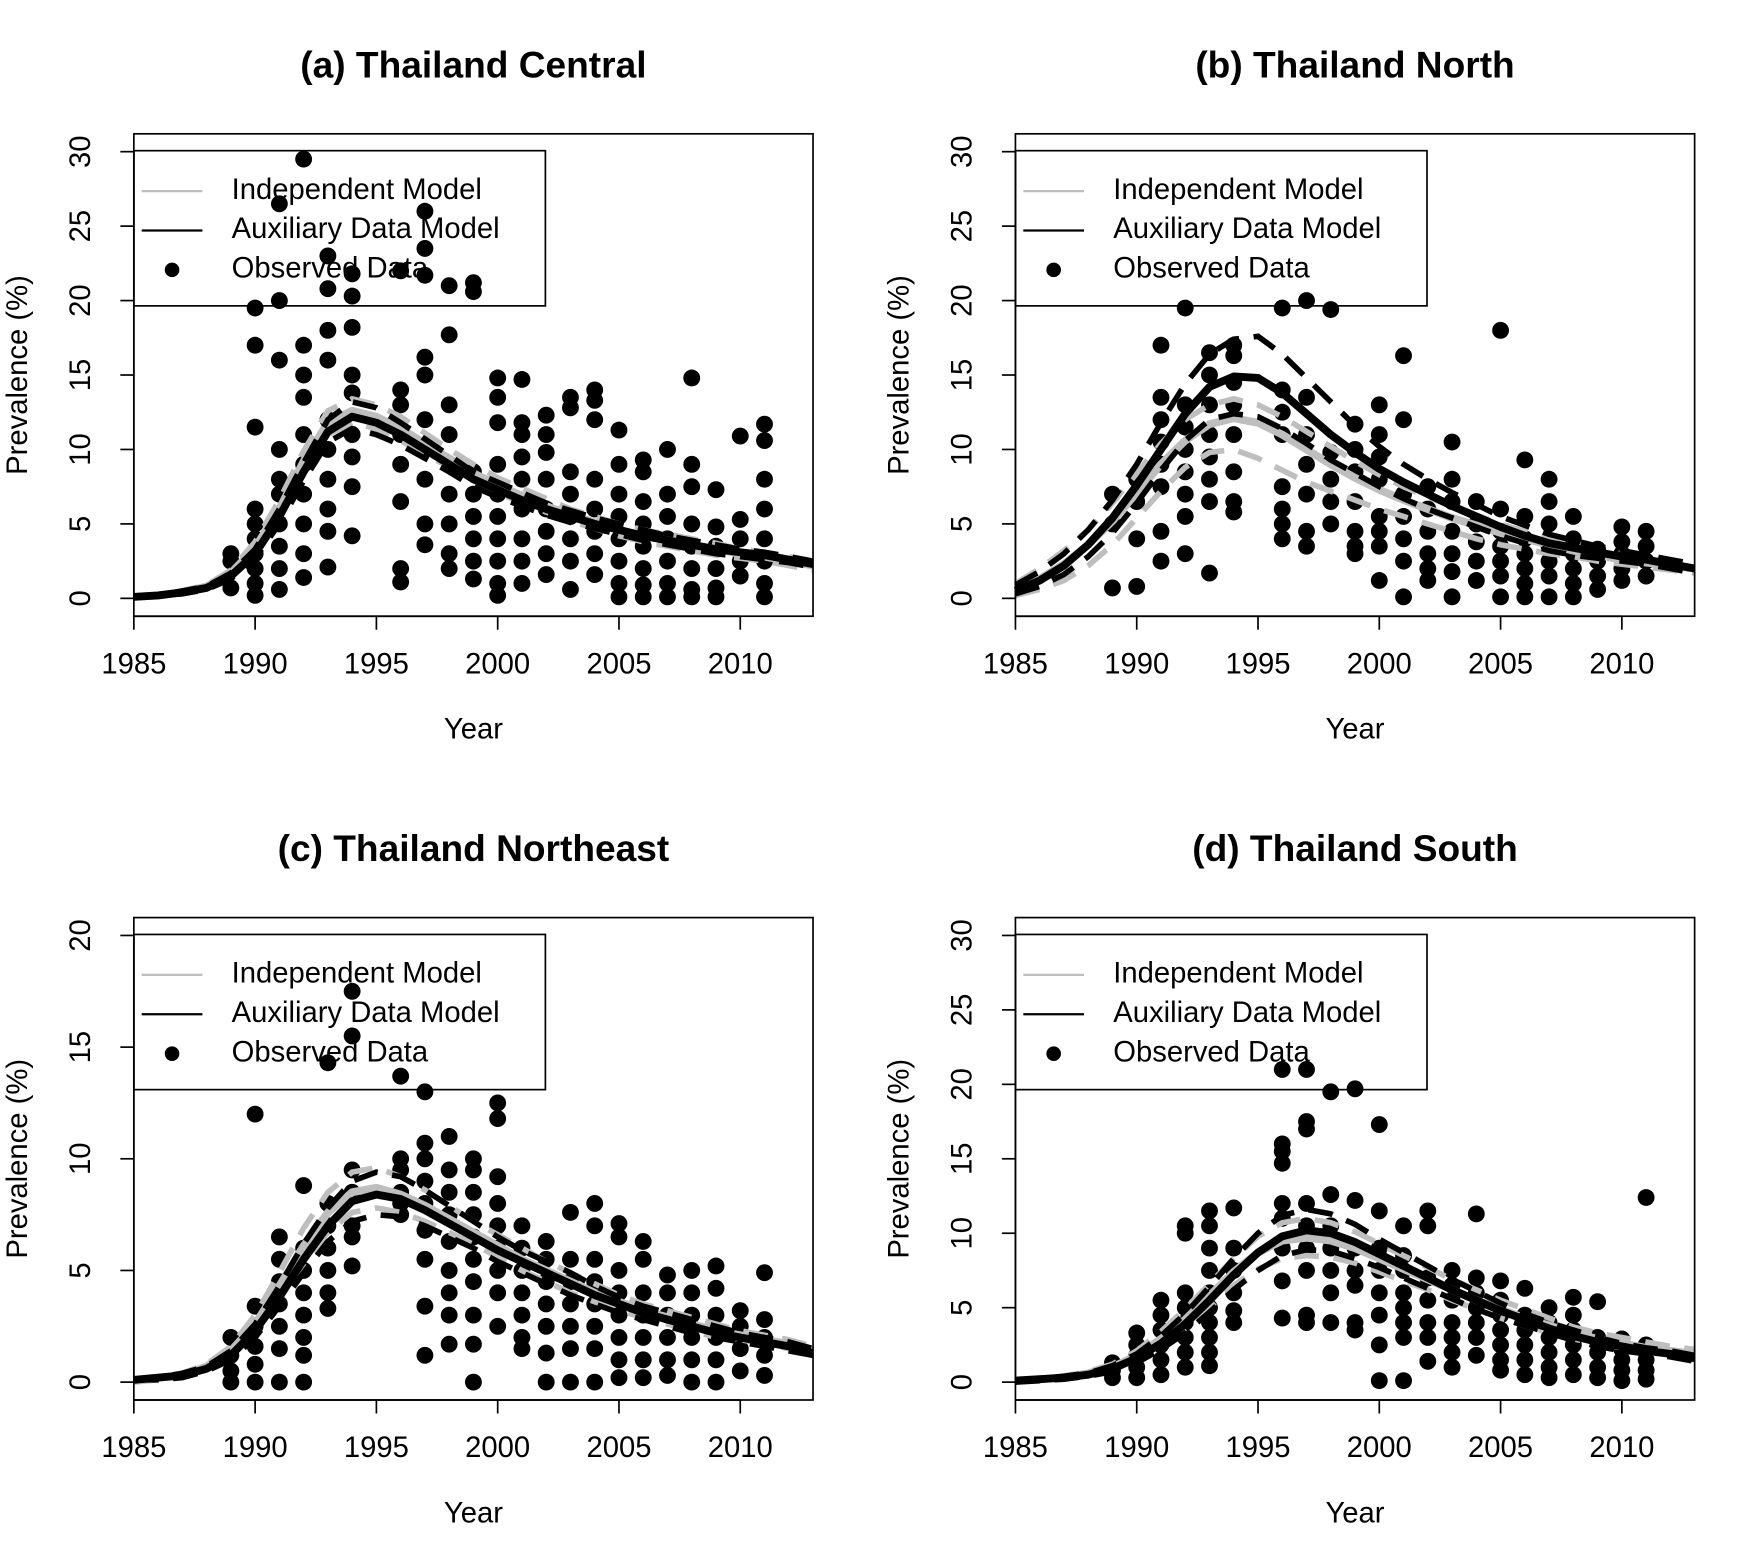 This screenshot has width=1743, height=1550. Describe the element at coordinates (133, 1448) in the screenshot. I see `x-tick-label: 1985` at that location.